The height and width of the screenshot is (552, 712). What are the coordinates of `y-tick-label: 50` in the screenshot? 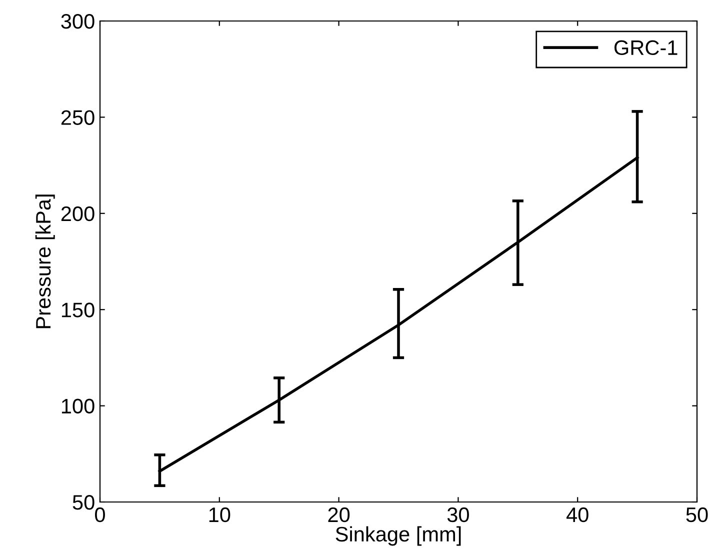 It's located at (83, 502).